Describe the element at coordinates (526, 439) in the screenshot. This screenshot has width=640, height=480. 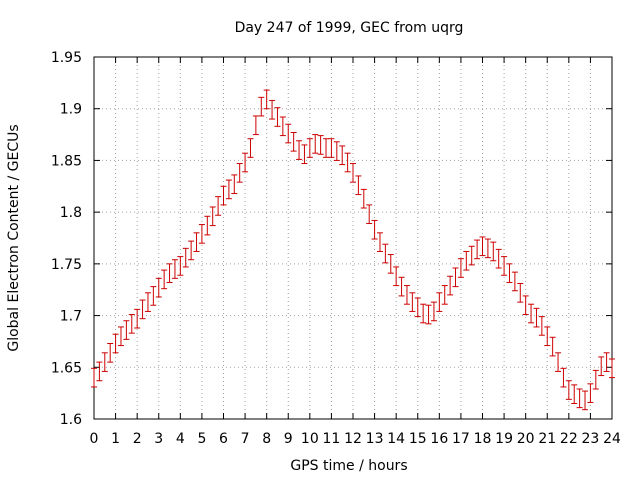
I see `x-tick-label: 20` at that location.